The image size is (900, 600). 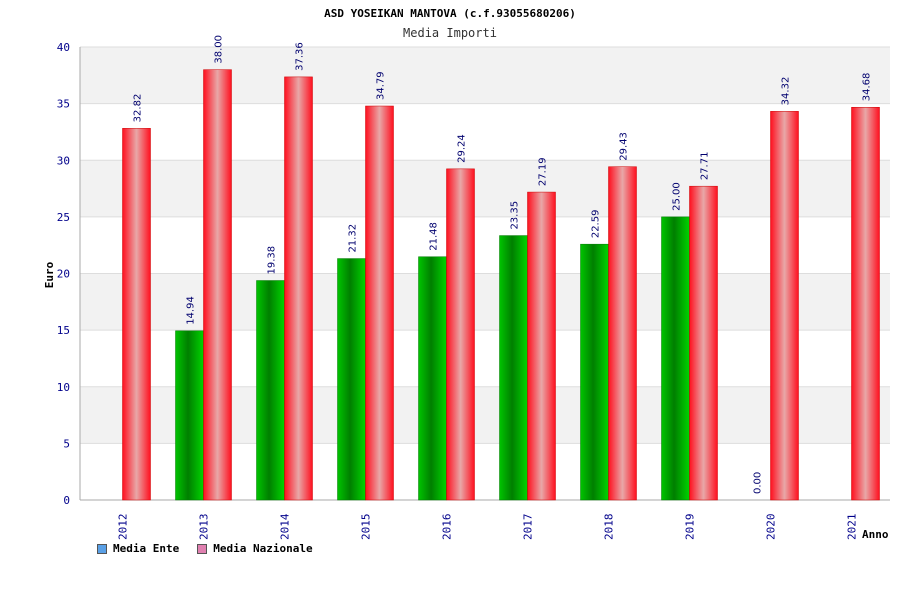 I want to click on data-label: 19.38, so click(x=272, y=260).